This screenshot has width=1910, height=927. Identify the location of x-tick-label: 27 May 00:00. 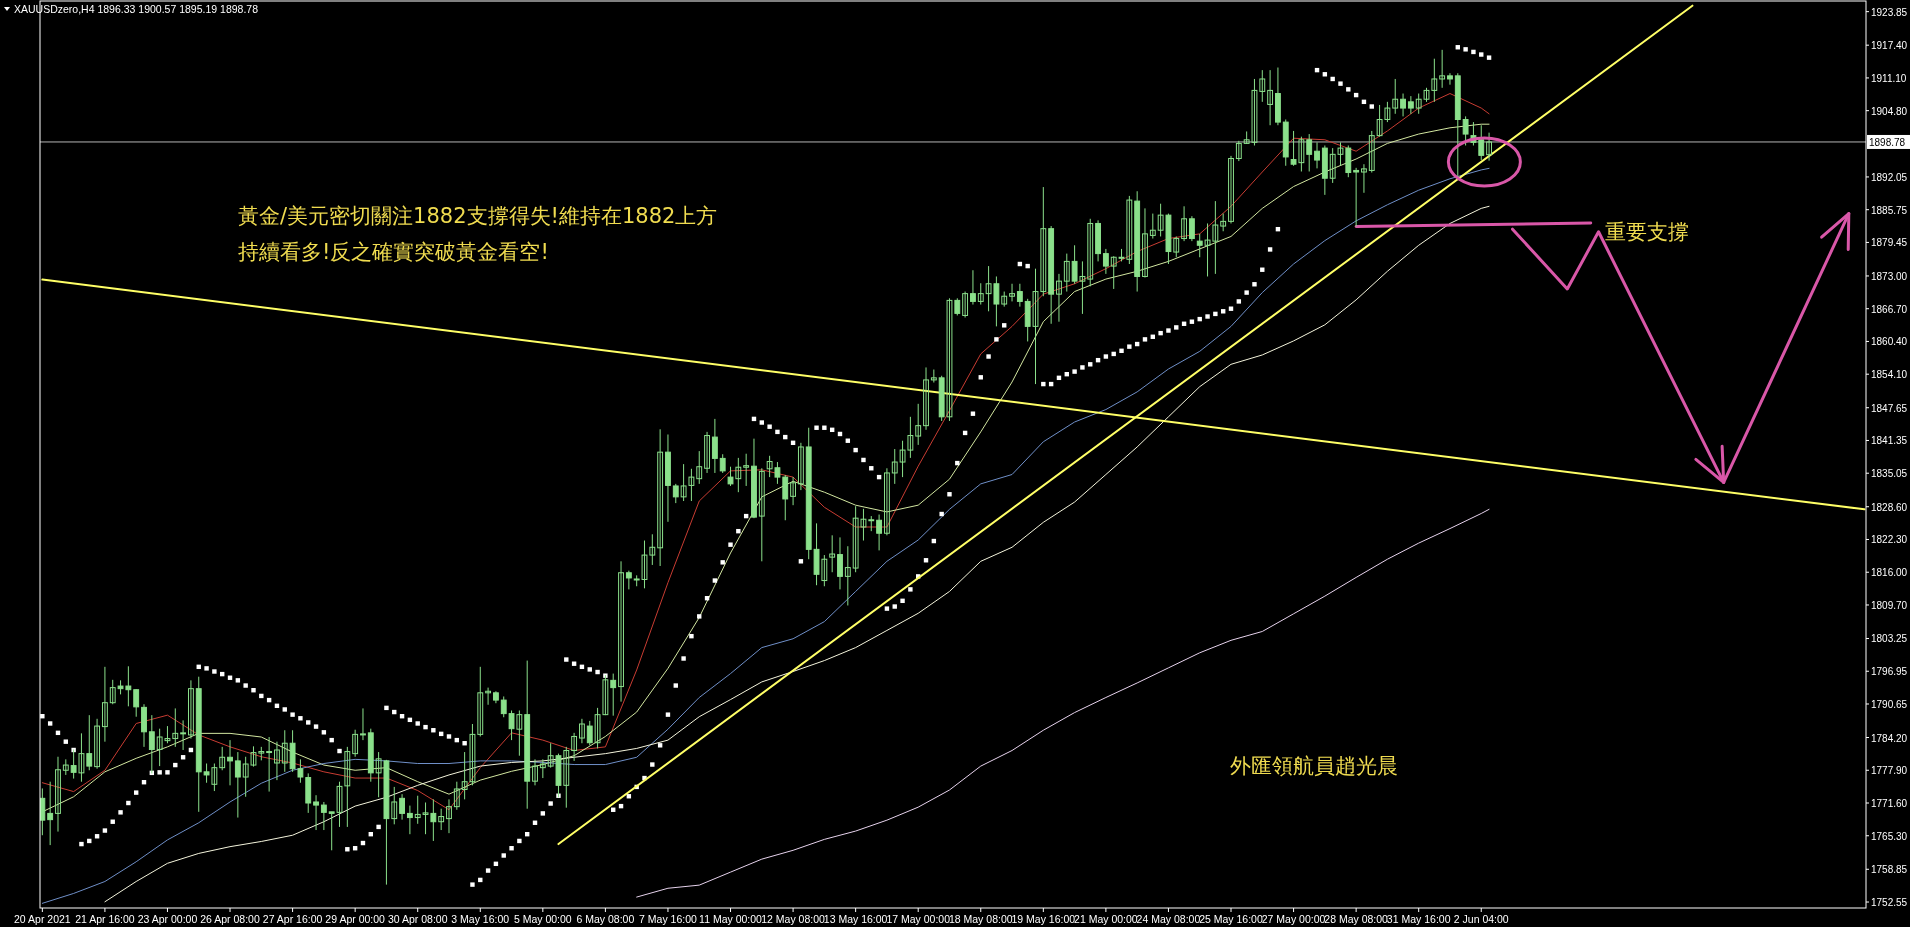
(1293, 919).